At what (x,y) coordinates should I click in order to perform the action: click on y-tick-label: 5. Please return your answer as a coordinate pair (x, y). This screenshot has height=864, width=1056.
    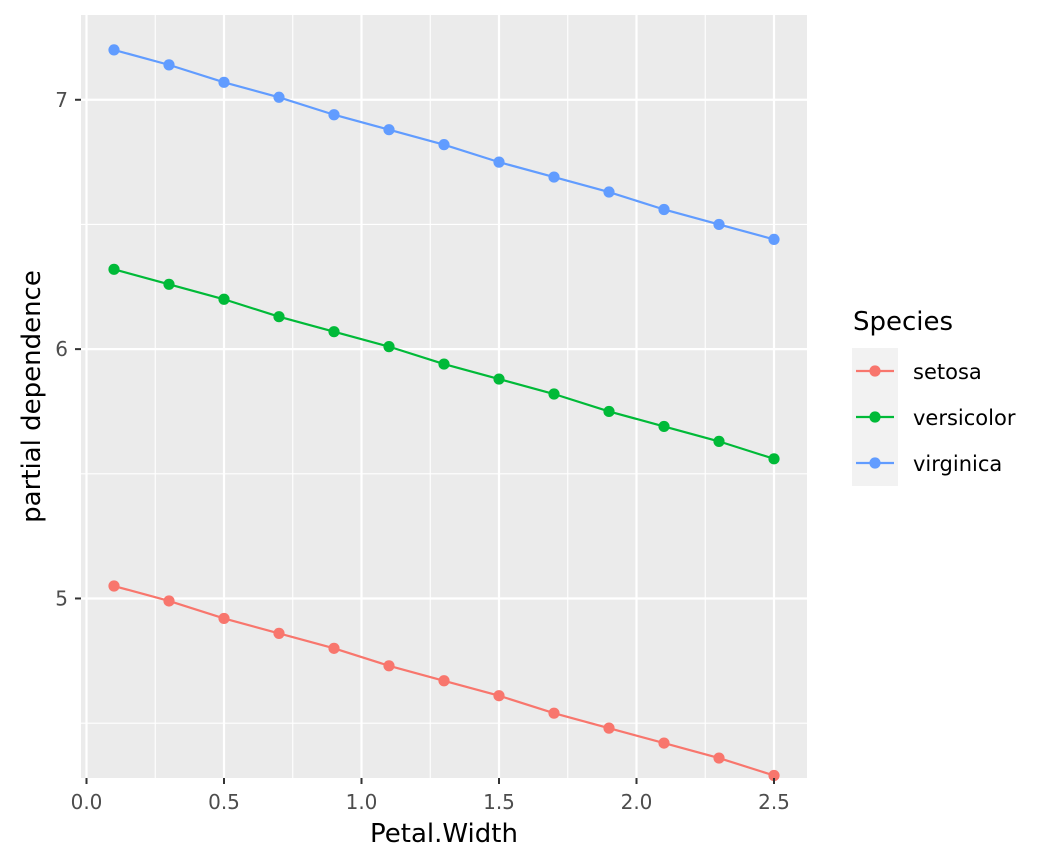
    Looking at the image, I should click on (61, 598).